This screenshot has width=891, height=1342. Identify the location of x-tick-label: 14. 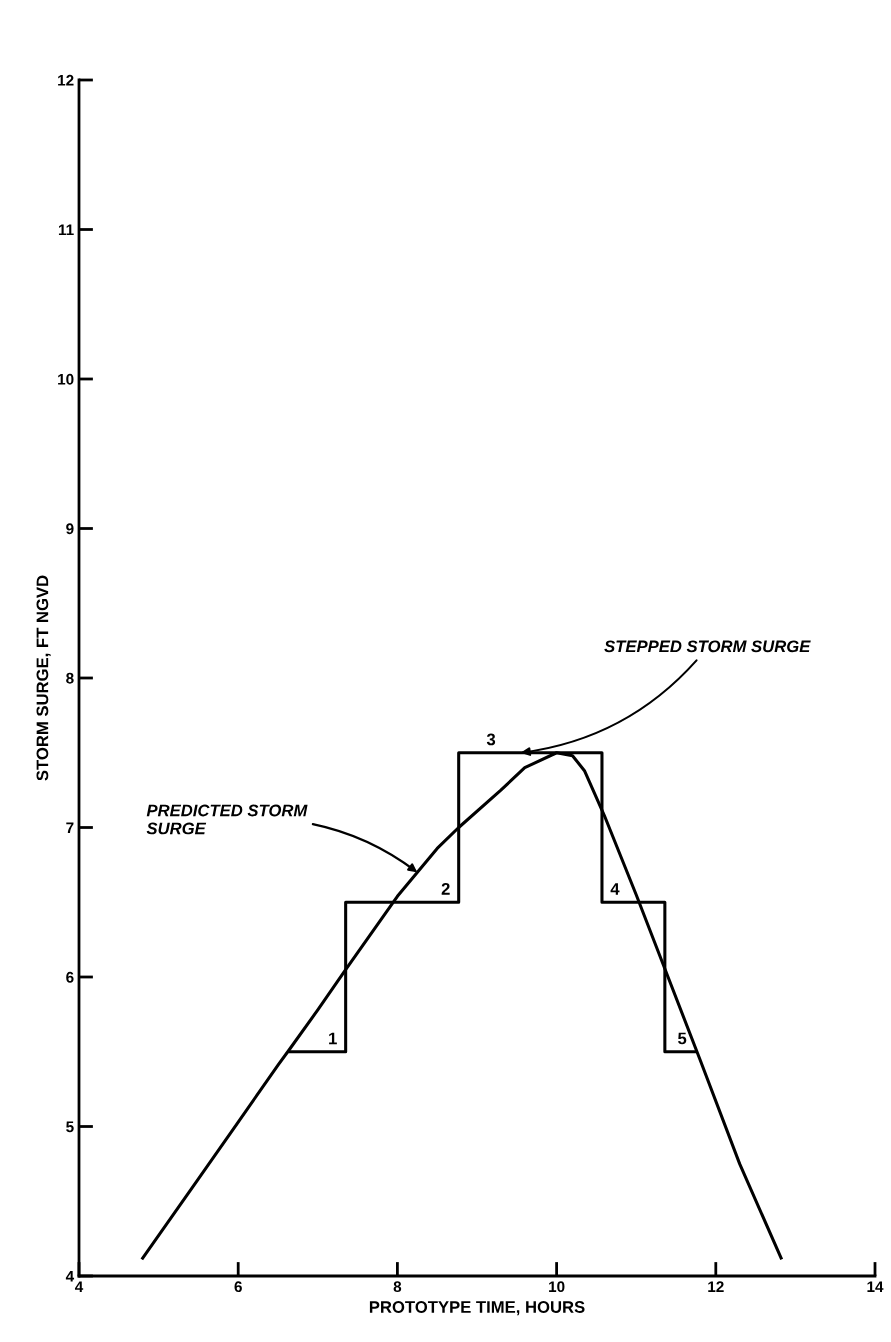
(875, 1286).